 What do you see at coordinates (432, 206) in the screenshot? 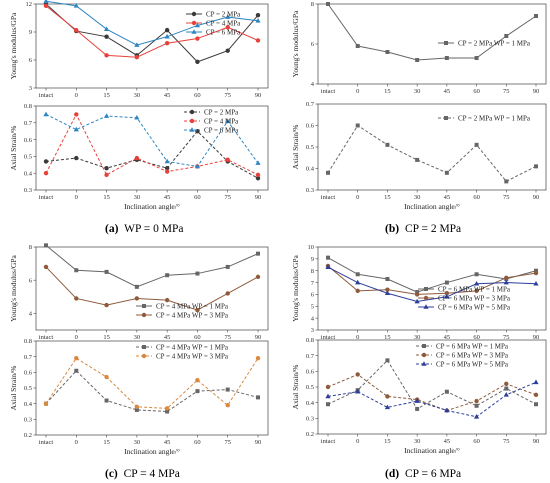
I see `x-axis-label: Inclination angle/°` at bounding box center [432, 206].